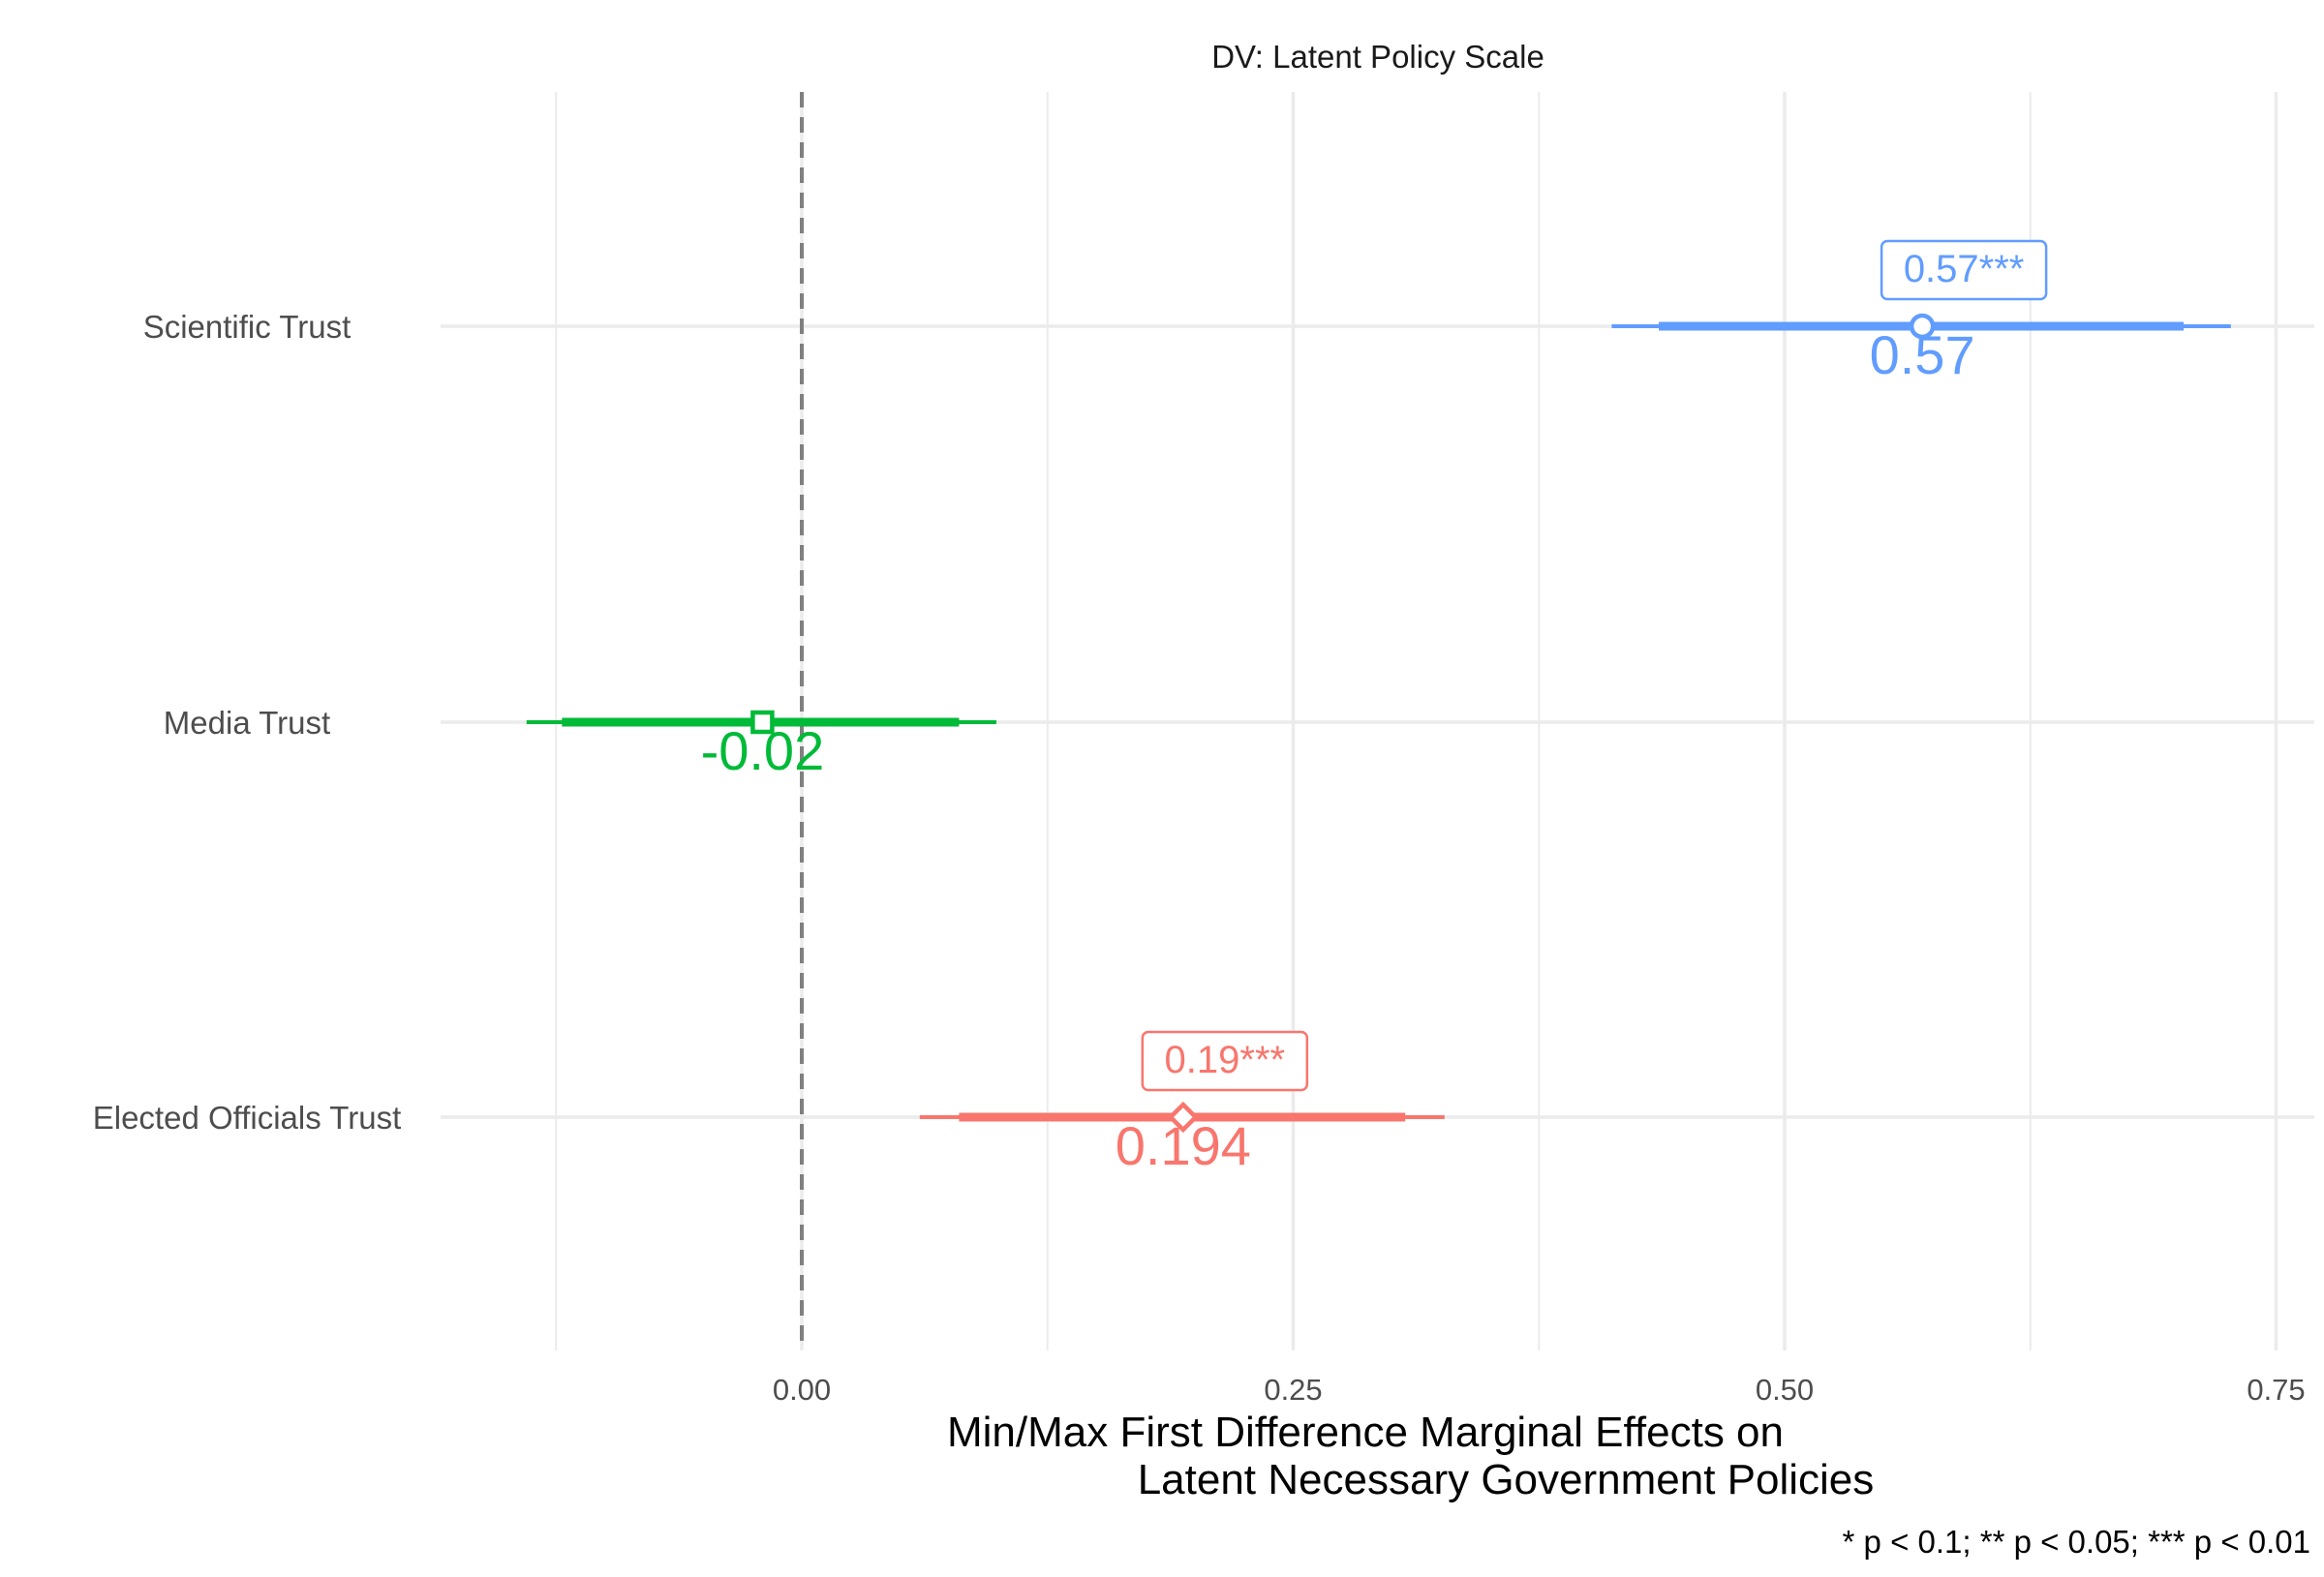 This screenshot has height=1577, width=2324. I want to click on category-label: Media Trust, so click(247, 723).